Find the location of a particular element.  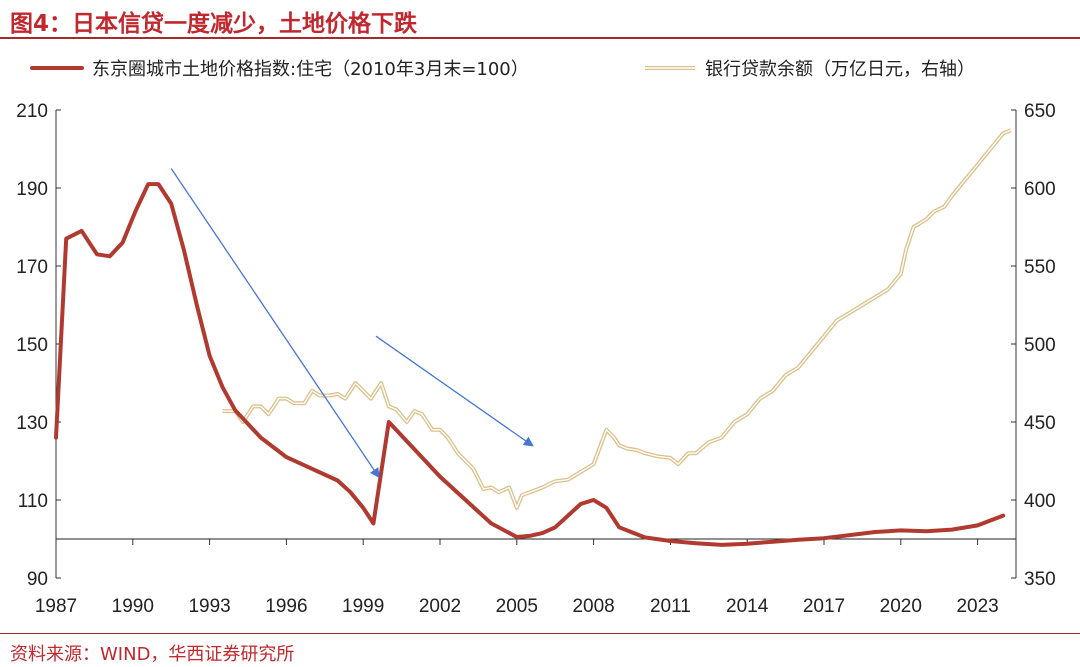

right-tick-label: 450 is located at coordinates (1040, 423).